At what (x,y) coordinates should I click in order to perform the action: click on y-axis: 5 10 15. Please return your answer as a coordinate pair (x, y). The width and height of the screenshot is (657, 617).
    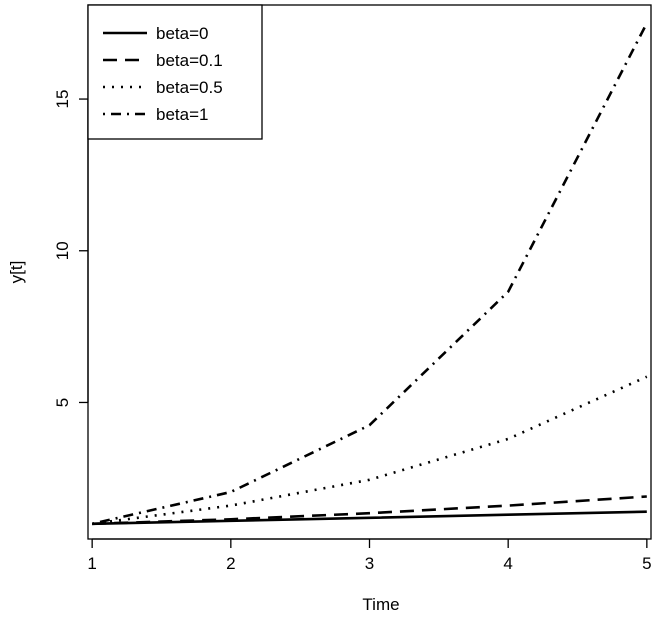
    Looking at the image, I should click on (71, 248).